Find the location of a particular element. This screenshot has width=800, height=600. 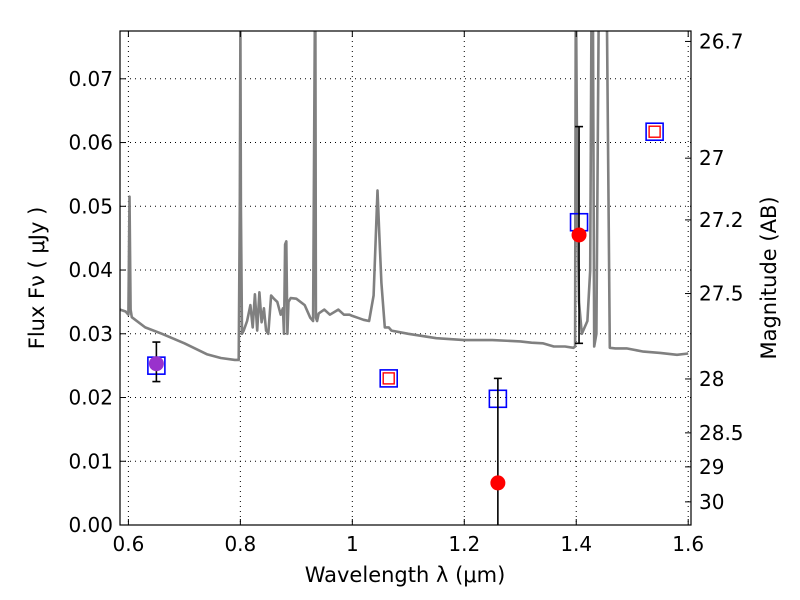

mag-tick-label: 28 is located at coordinates (711, 379).